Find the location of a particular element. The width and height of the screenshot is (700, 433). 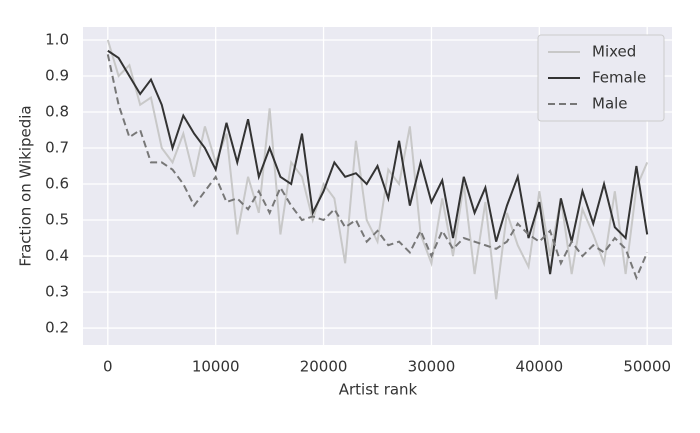

y-tick-label: 1.0 is located at coordinates (57, 39).